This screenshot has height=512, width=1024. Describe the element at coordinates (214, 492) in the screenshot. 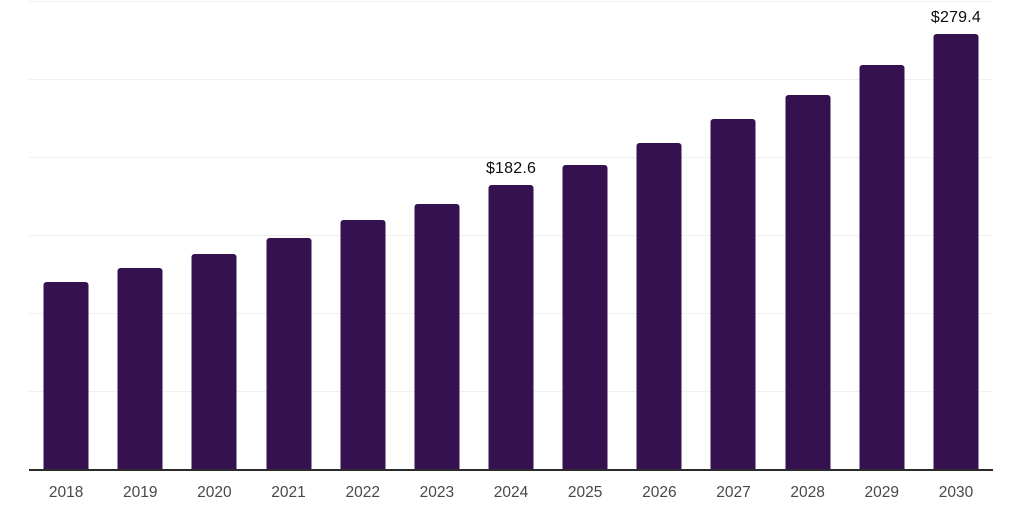

I see `x-tick-2020: 2020` at that location.